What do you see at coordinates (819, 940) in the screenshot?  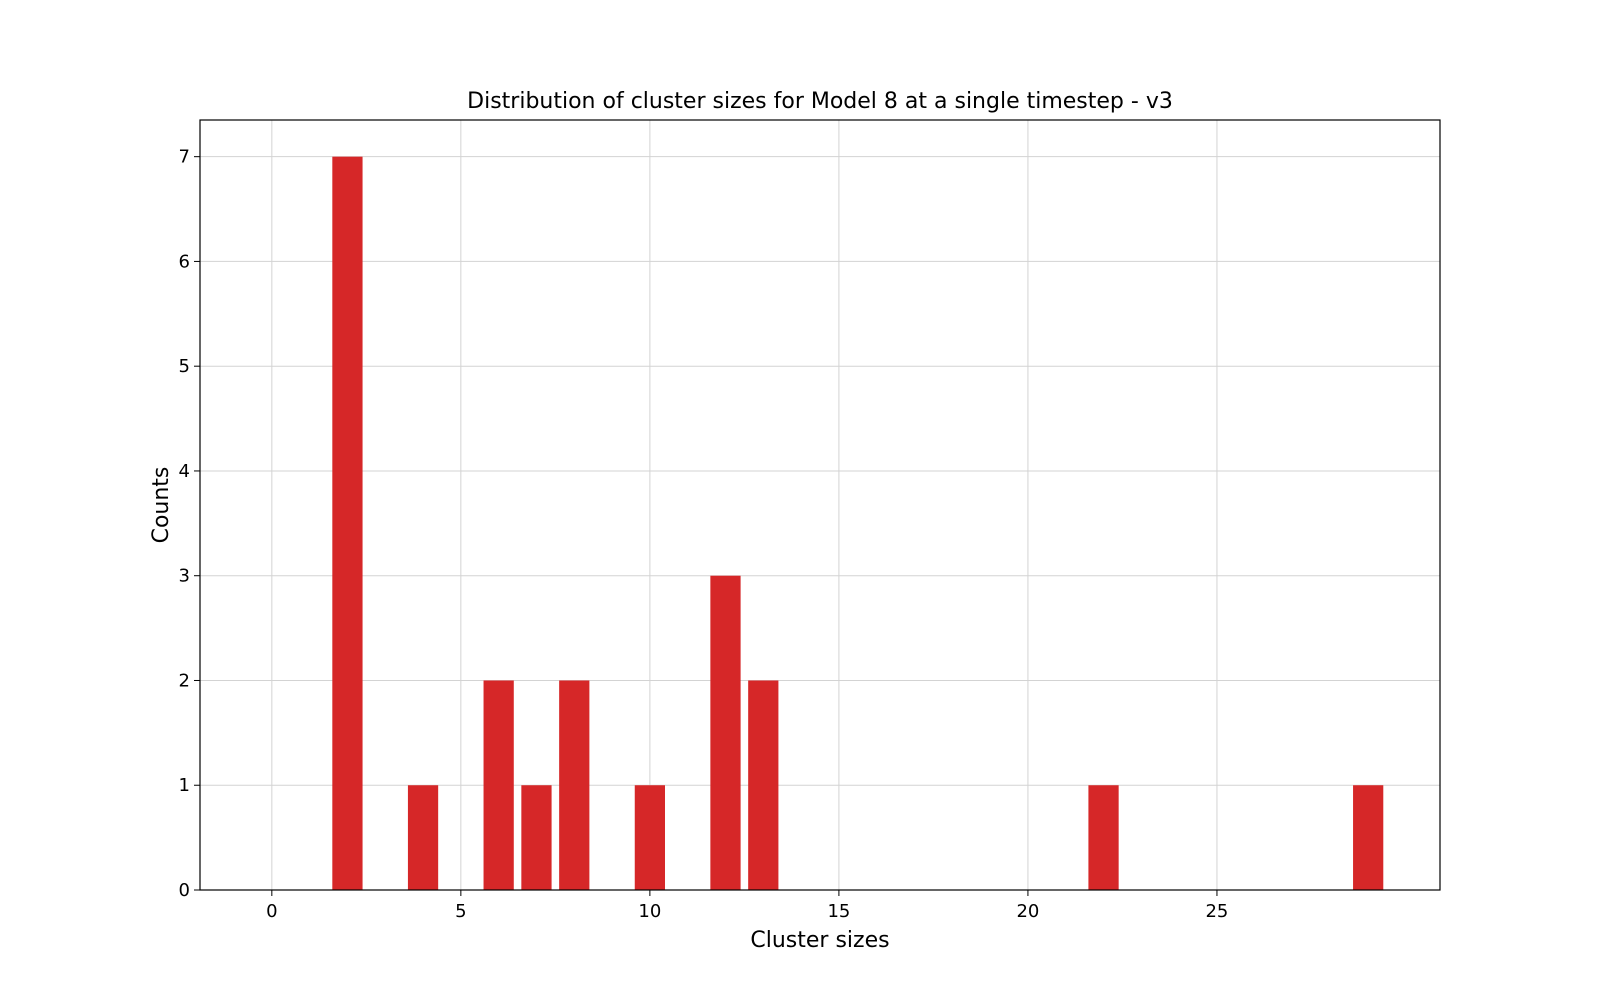 I see `x-axis-title: Cluster sizes` at bounding box center [819, 940].